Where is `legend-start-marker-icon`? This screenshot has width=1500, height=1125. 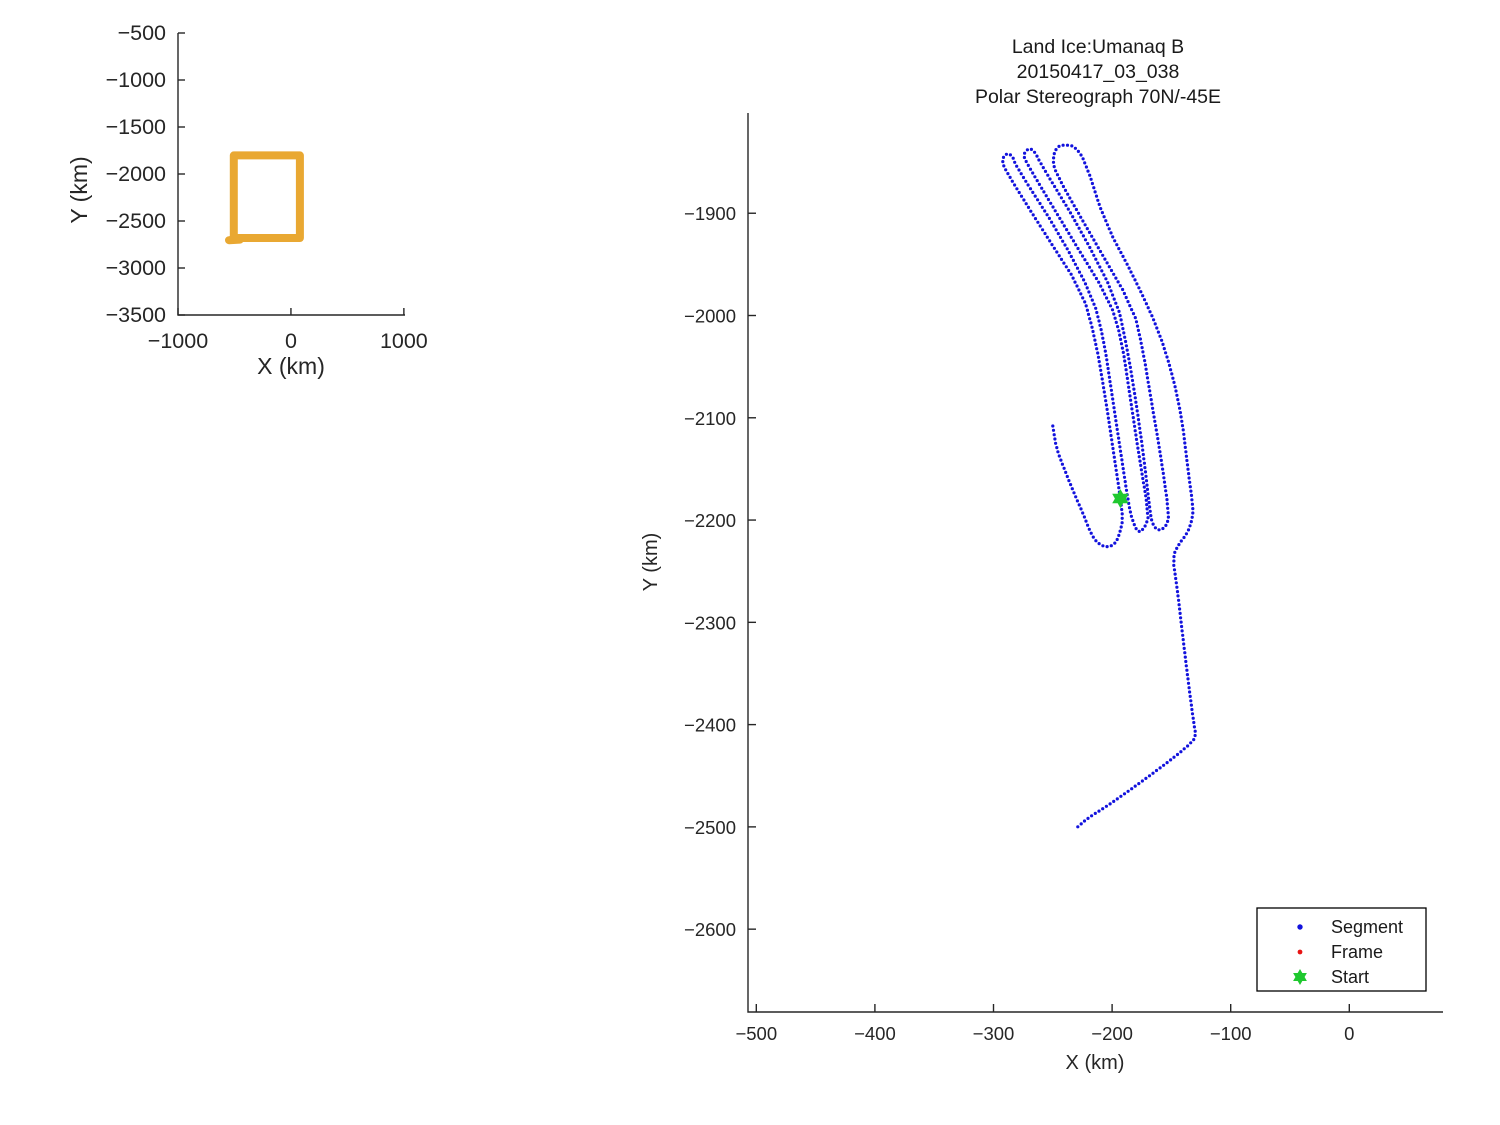 legend-start-marker-icon is located at coordinates (1300, 977).